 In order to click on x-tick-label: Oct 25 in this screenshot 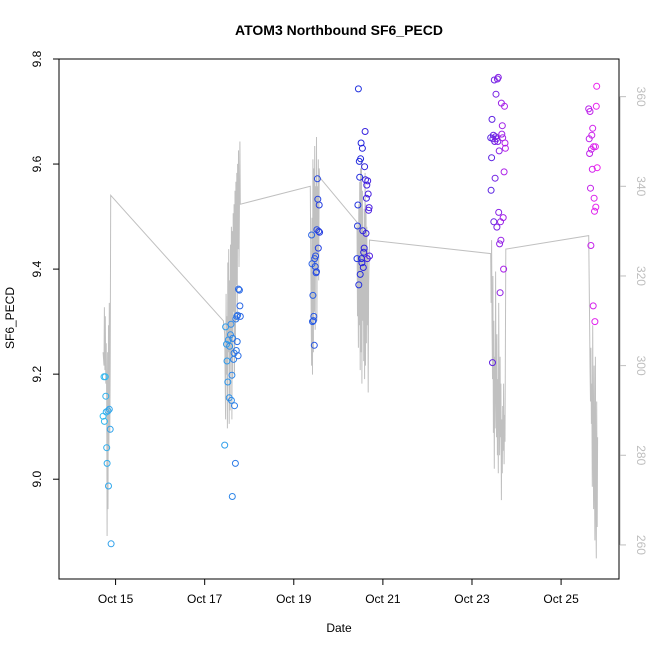, I will do `click(561, 599)`.